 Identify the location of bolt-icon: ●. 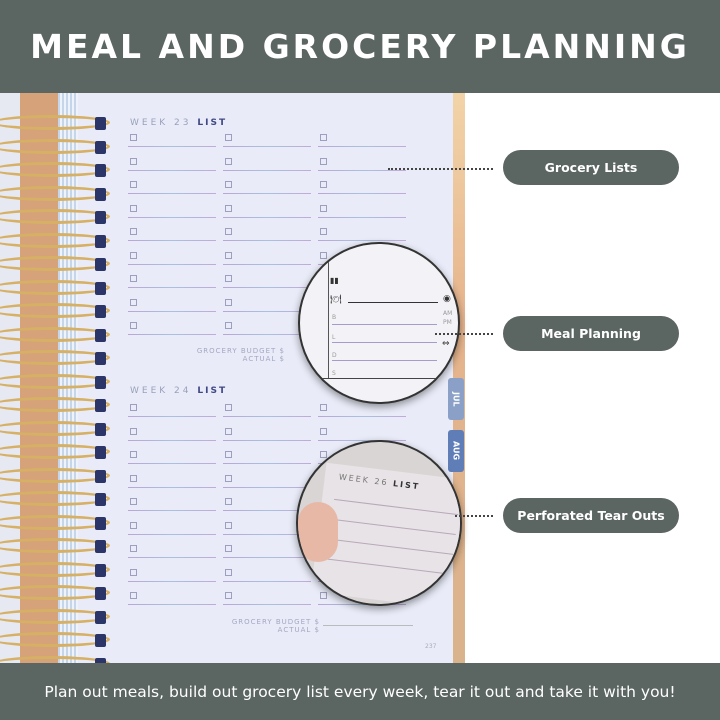
(446, 376).